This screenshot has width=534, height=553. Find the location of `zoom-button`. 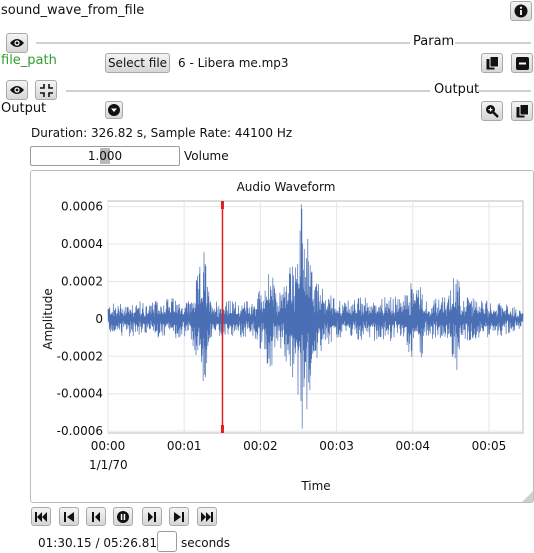

zoom-button is located at coordinates (492, 111).